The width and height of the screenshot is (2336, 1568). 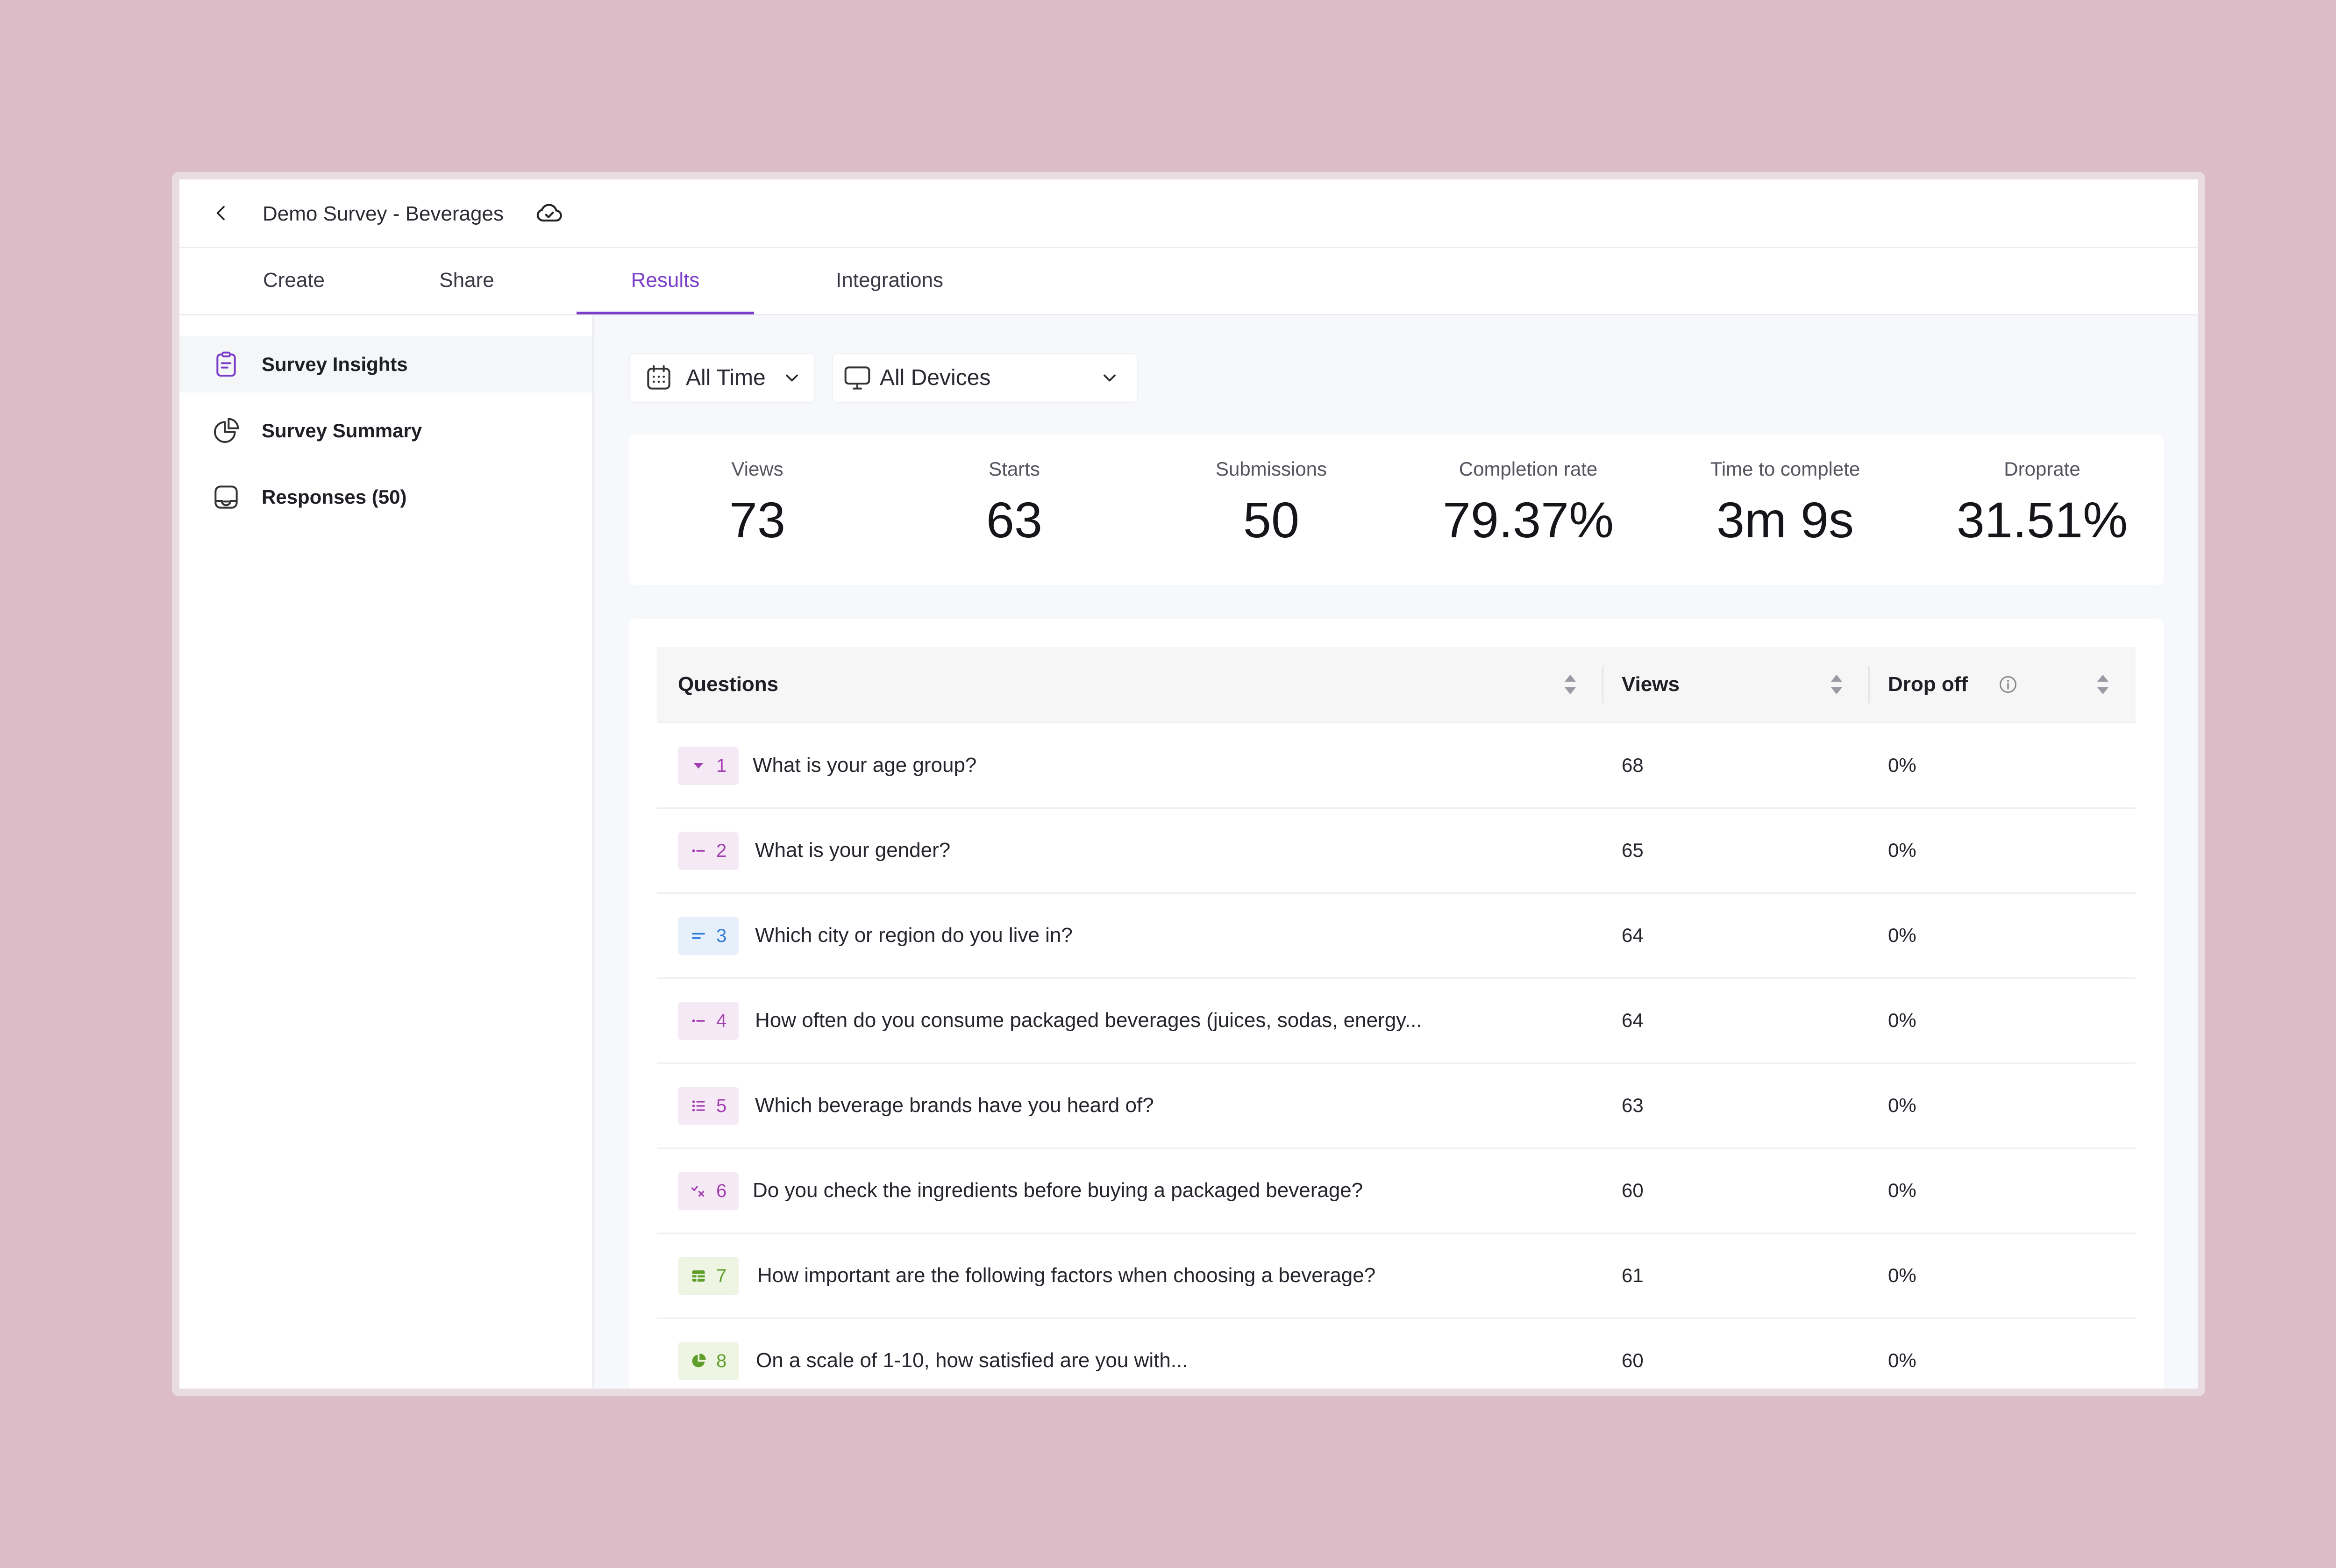 I want to click on matrix-icon, so click(x=698, y=1276).